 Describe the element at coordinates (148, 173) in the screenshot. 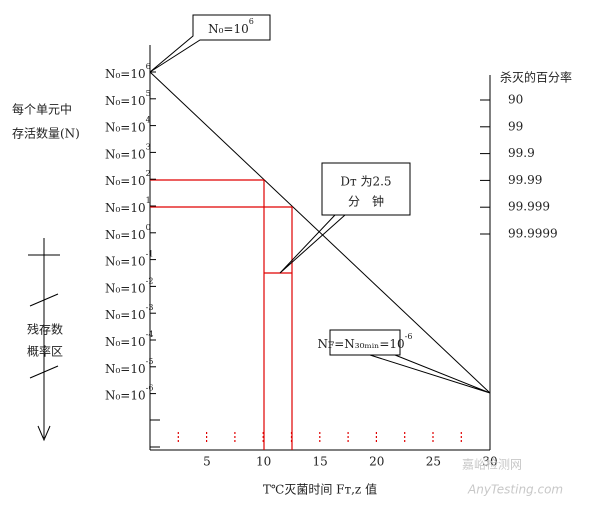

I see `exponent: 2` at that location.